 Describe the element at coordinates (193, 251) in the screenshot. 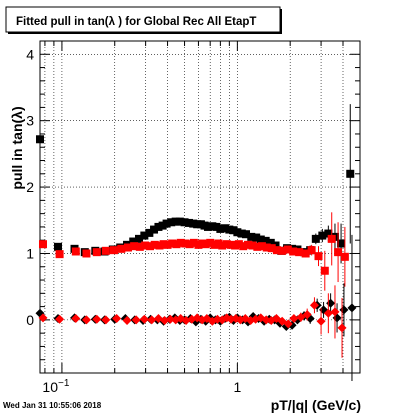

I see `series-sigma-red` at that location.